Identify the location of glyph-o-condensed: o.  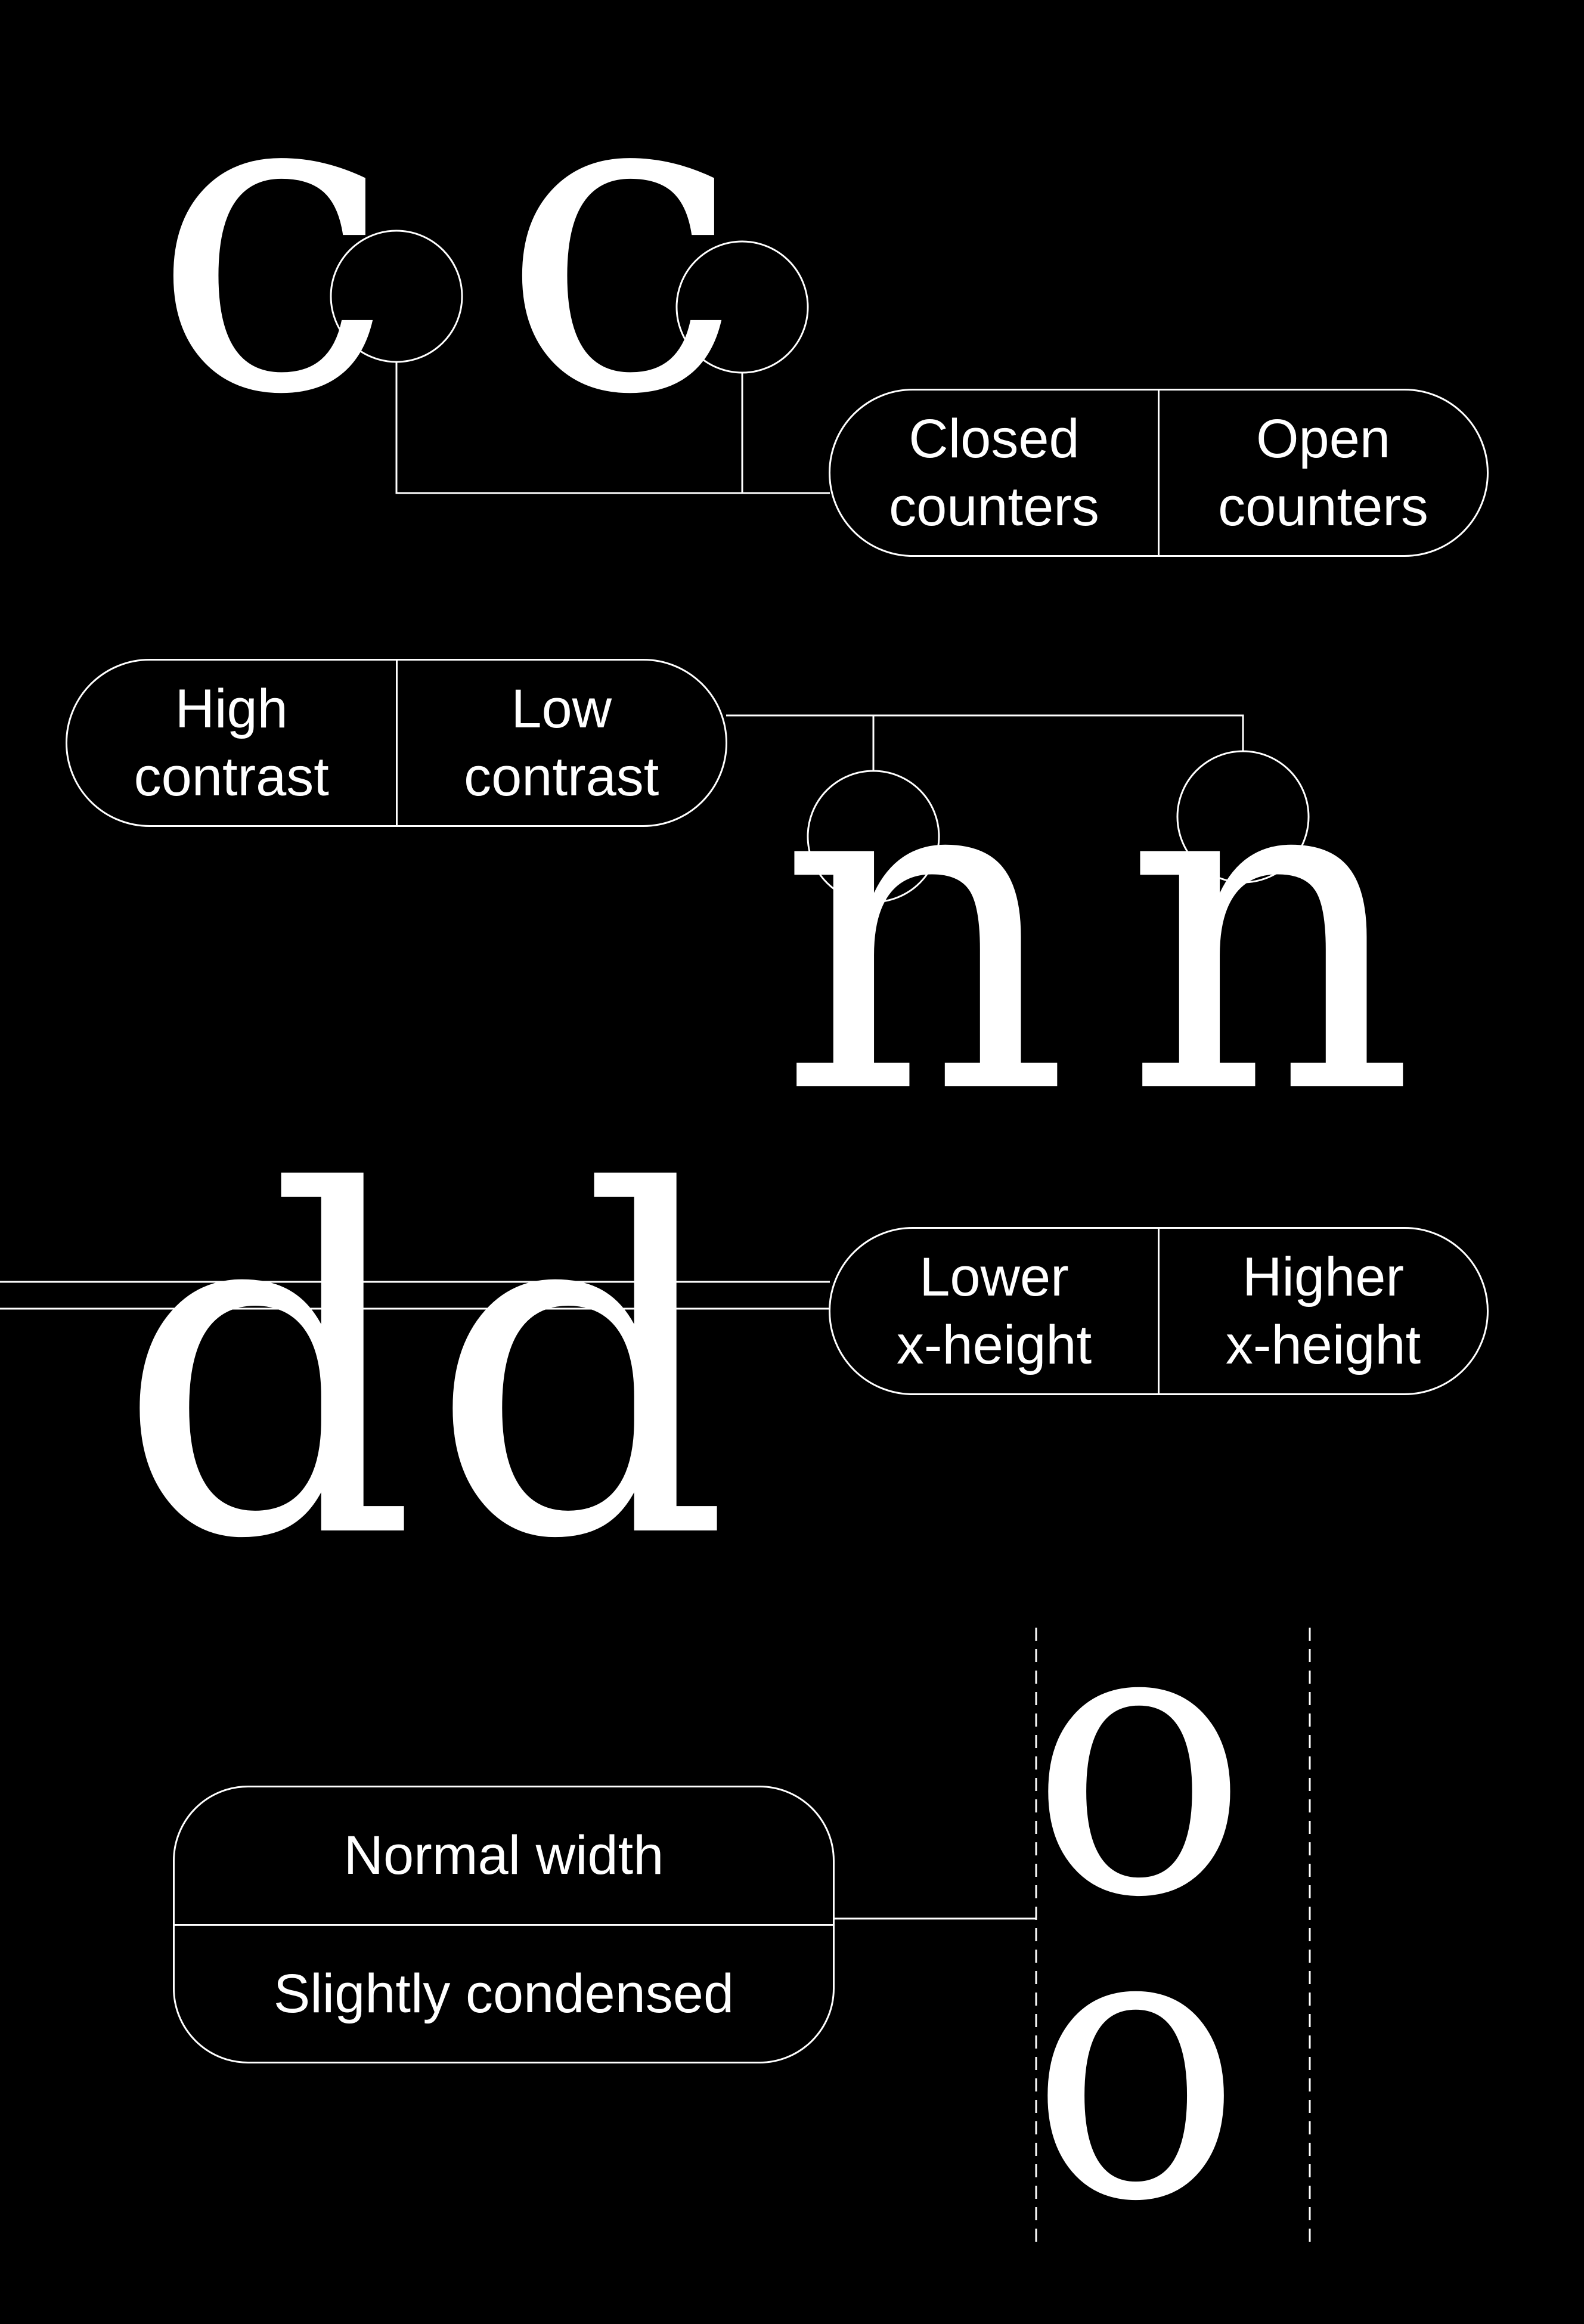
(1136, 2063).